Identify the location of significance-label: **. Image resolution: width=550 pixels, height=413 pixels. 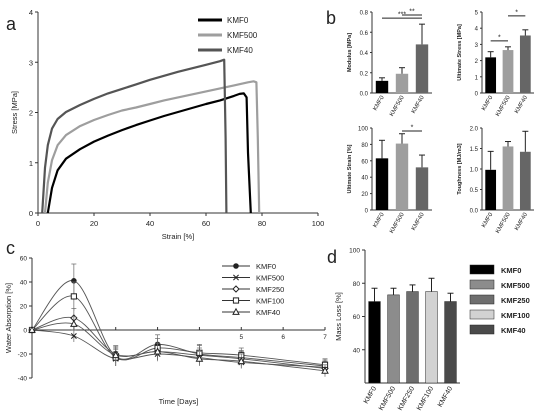
(412, 12).